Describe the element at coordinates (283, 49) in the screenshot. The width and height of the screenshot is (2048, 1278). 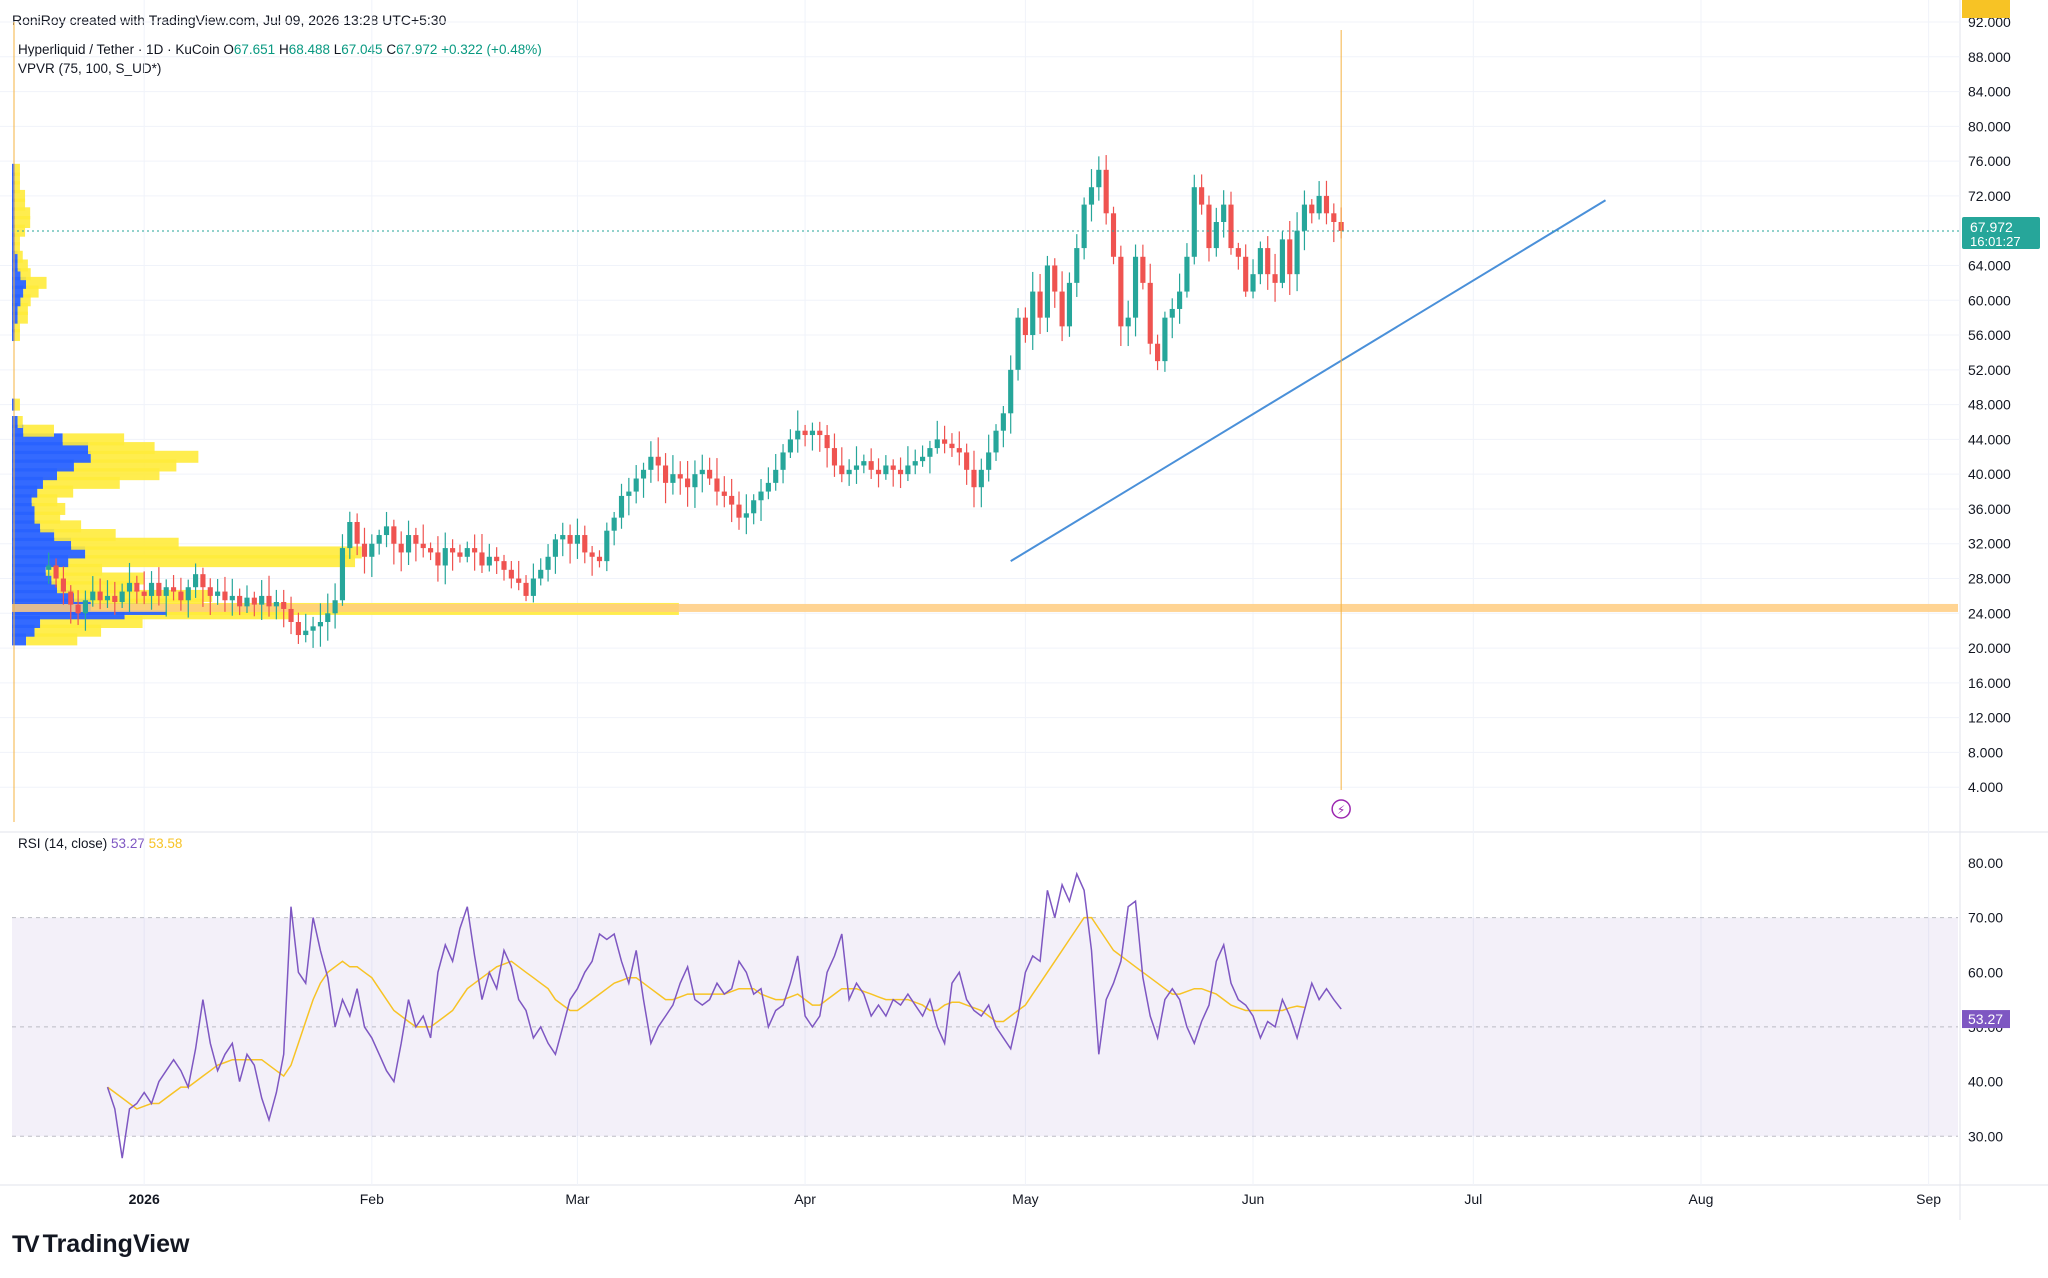
I see `high-label: H` at that location.